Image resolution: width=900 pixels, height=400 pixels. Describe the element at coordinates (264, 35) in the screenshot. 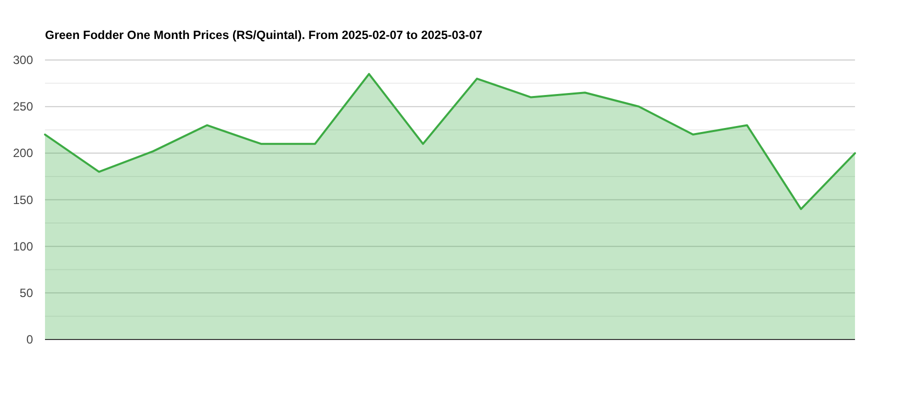

I see `chart-title: Green Fodder One Month Prices (RS/Quintal). From 2025-02-07 to 2025-03-07` at that location.